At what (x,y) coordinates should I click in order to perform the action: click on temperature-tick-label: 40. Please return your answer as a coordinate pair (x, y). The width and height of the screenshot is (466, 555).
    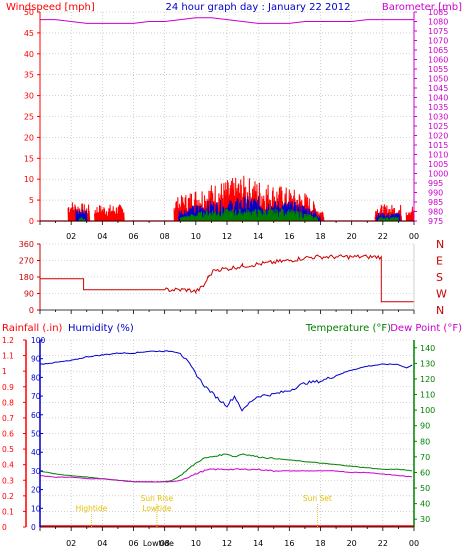
    Looking at the image, I should click on (425, 504).